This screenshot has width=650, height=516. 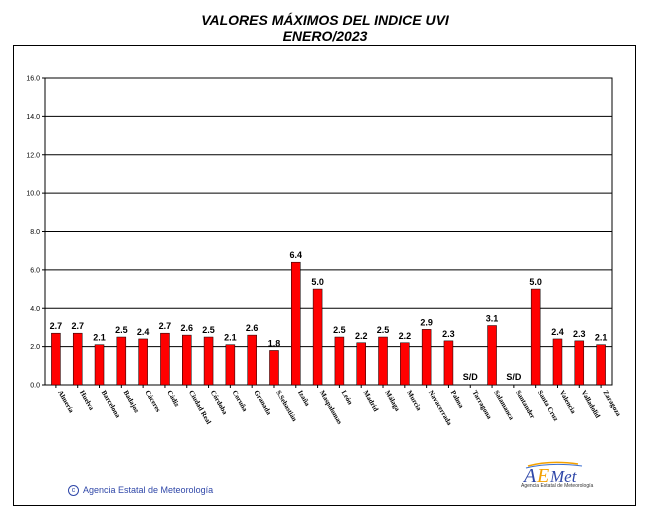 I want to click on svg-text: A, so click(x=529, y=476).